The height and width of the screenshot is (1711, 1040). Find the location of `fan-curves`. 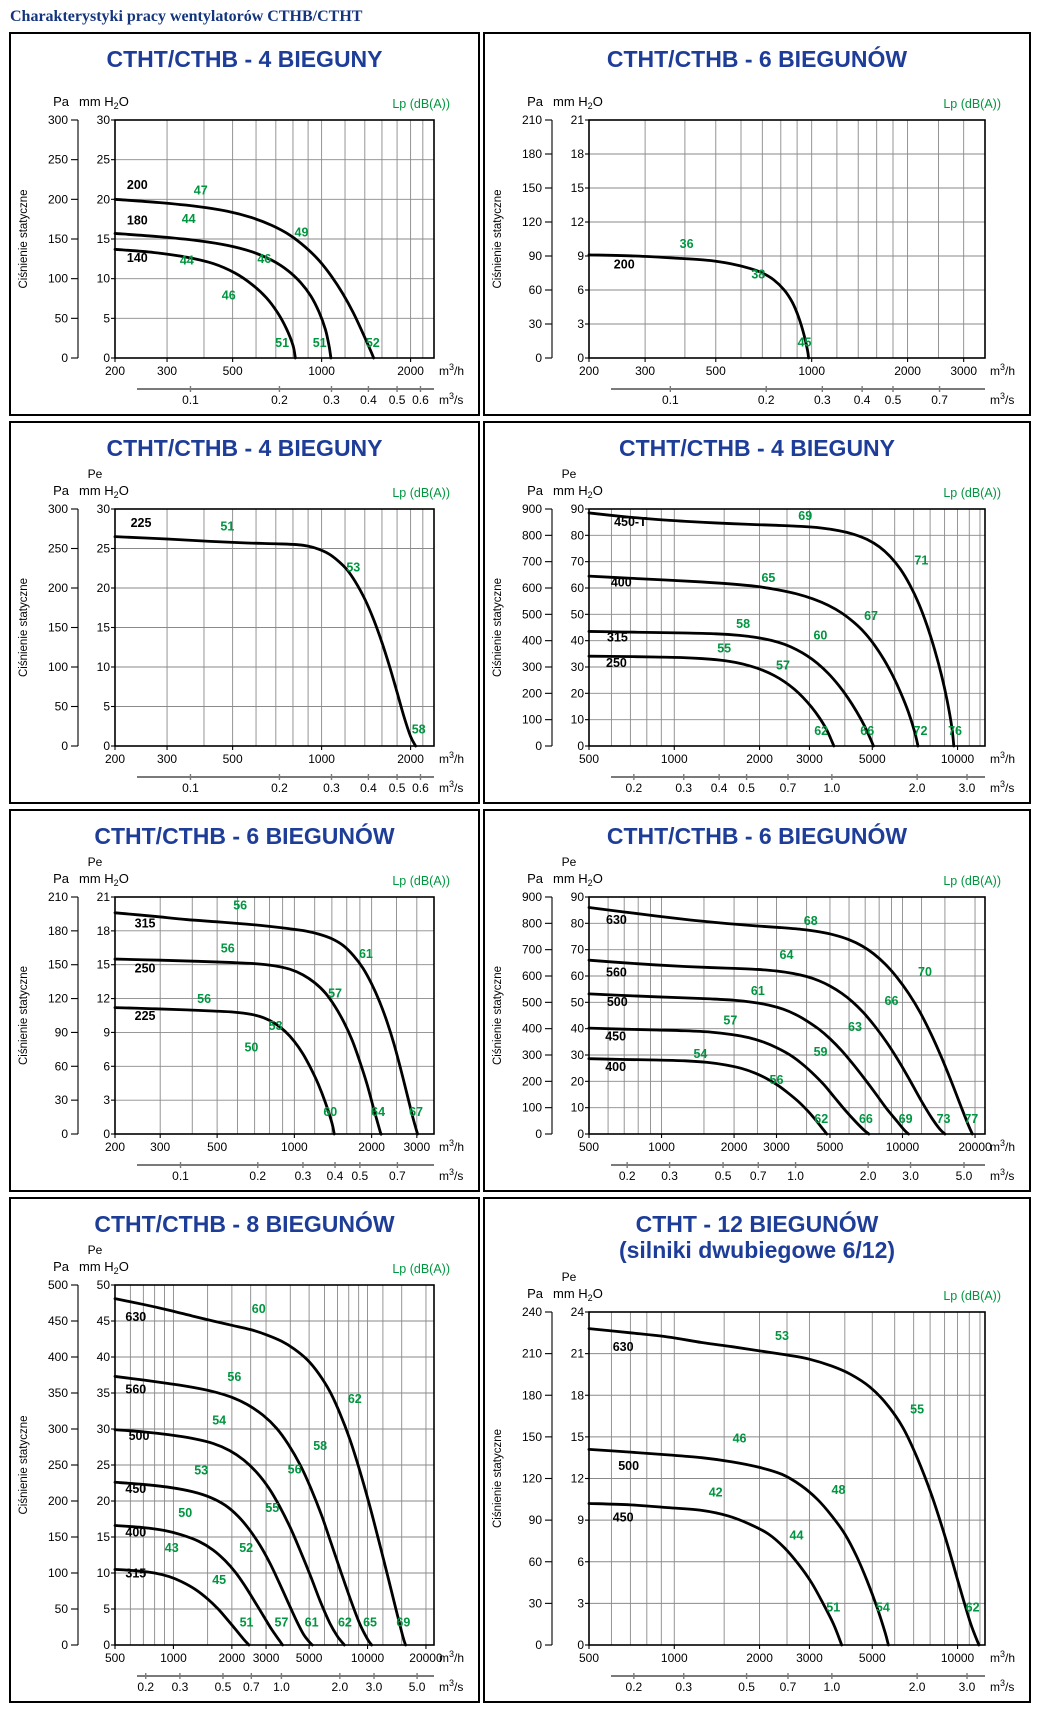

fan-curves is located at coordinates (265, 641).